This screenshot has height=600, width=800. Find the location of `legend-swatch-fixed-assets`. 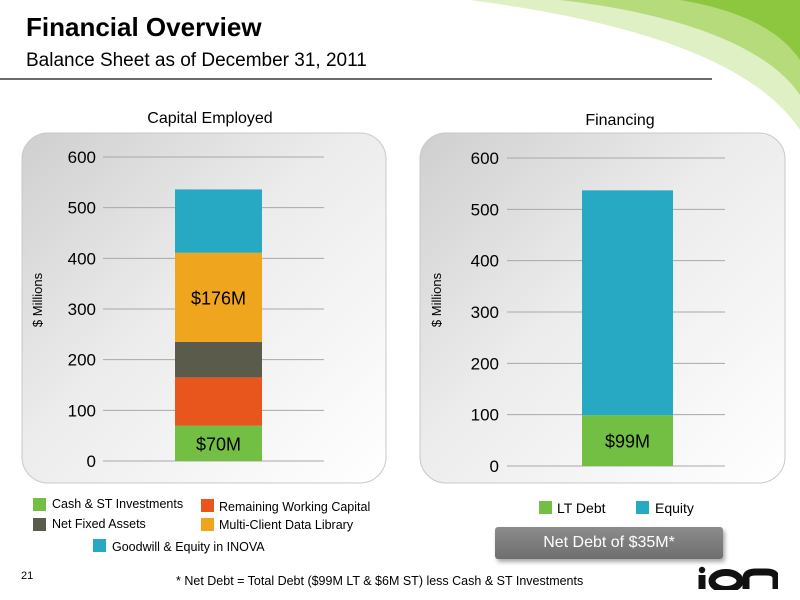

legend-swatch-fixed-assets is located at coordinates (39, 524).